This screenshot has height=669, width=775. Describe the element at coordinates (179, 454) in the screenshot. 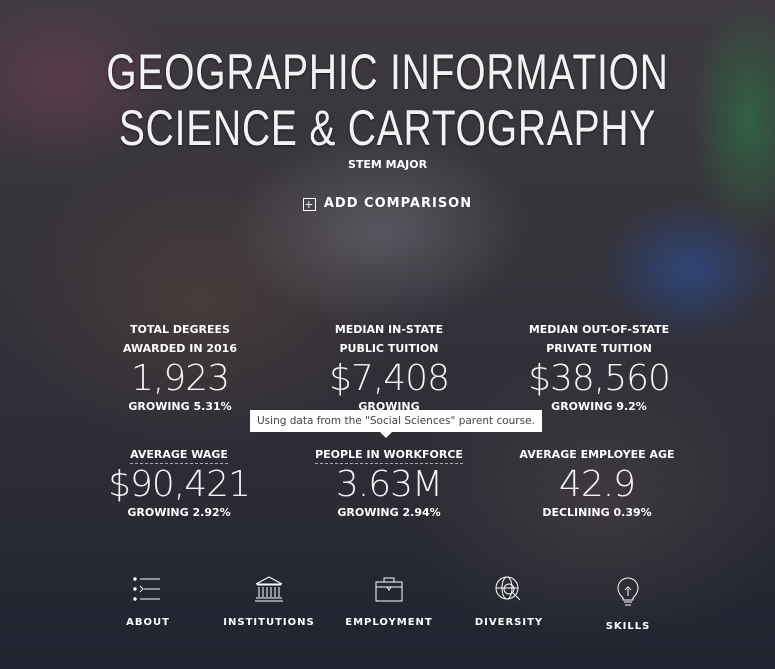

I see `stat-label: AVERAGE WAGE` at that location.